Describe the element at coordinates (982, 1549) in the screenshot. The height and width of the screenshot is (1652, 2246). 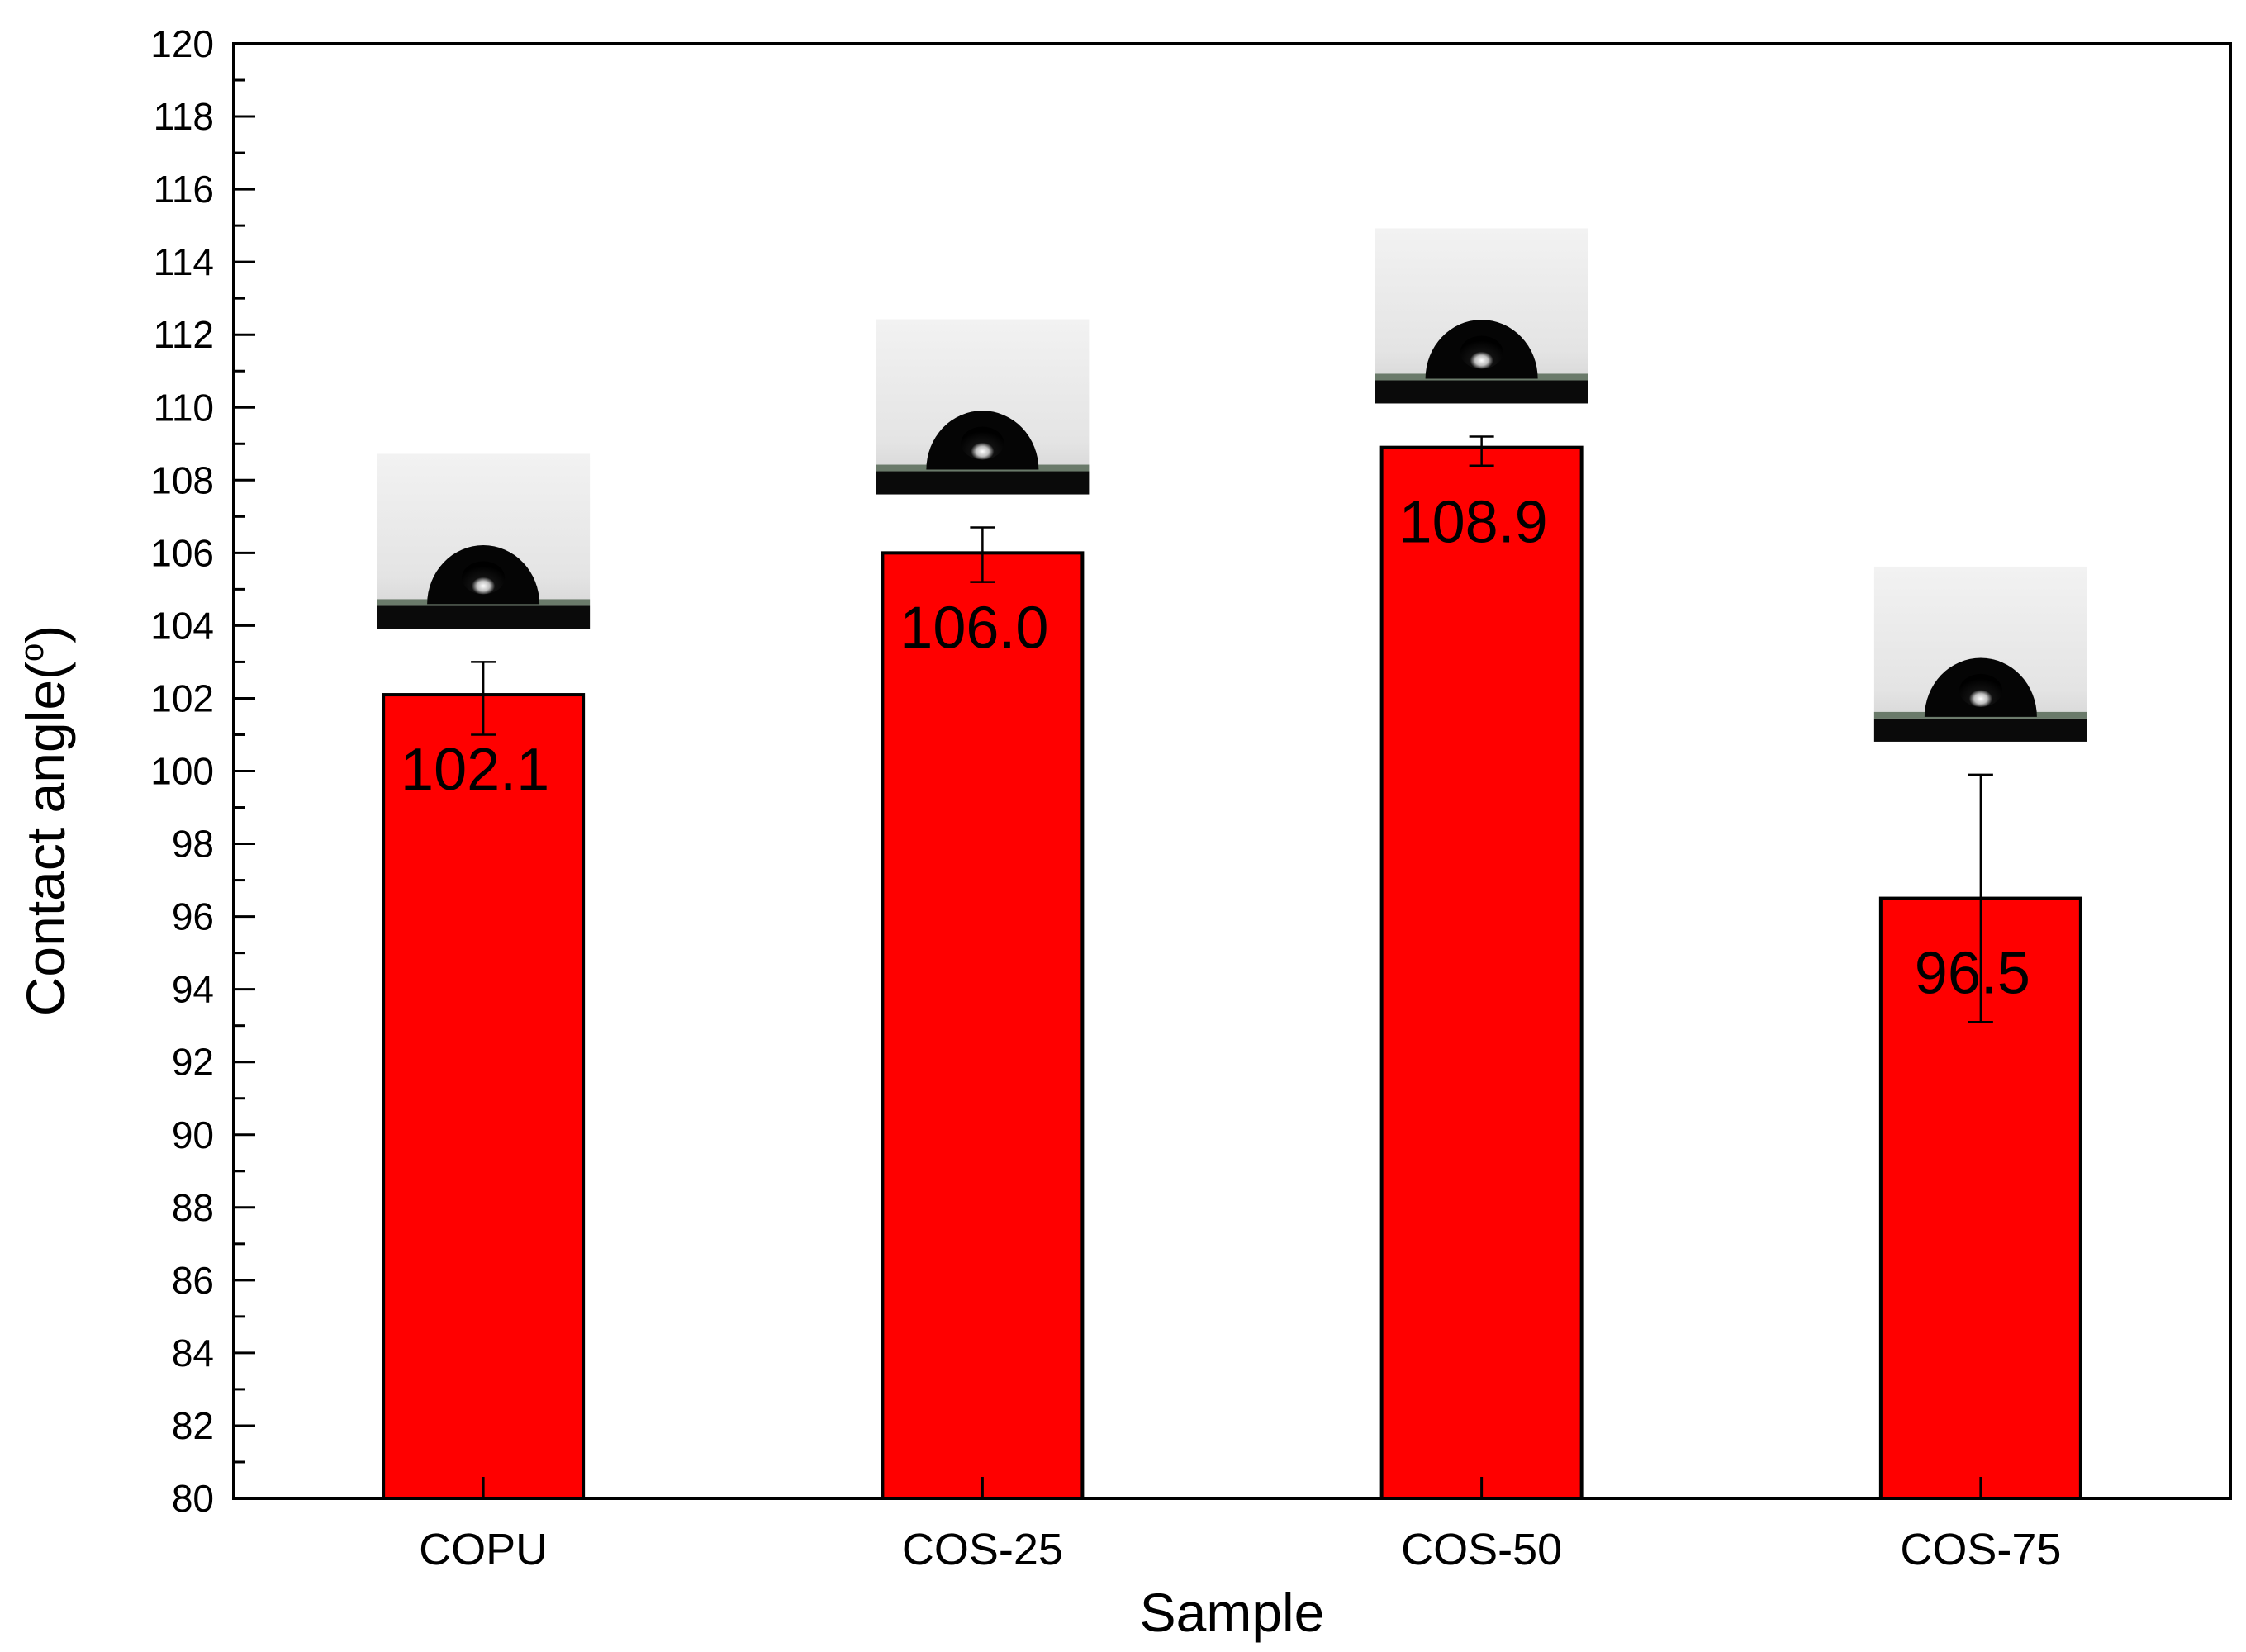
I see `x-category-label: COS-25` at that location.